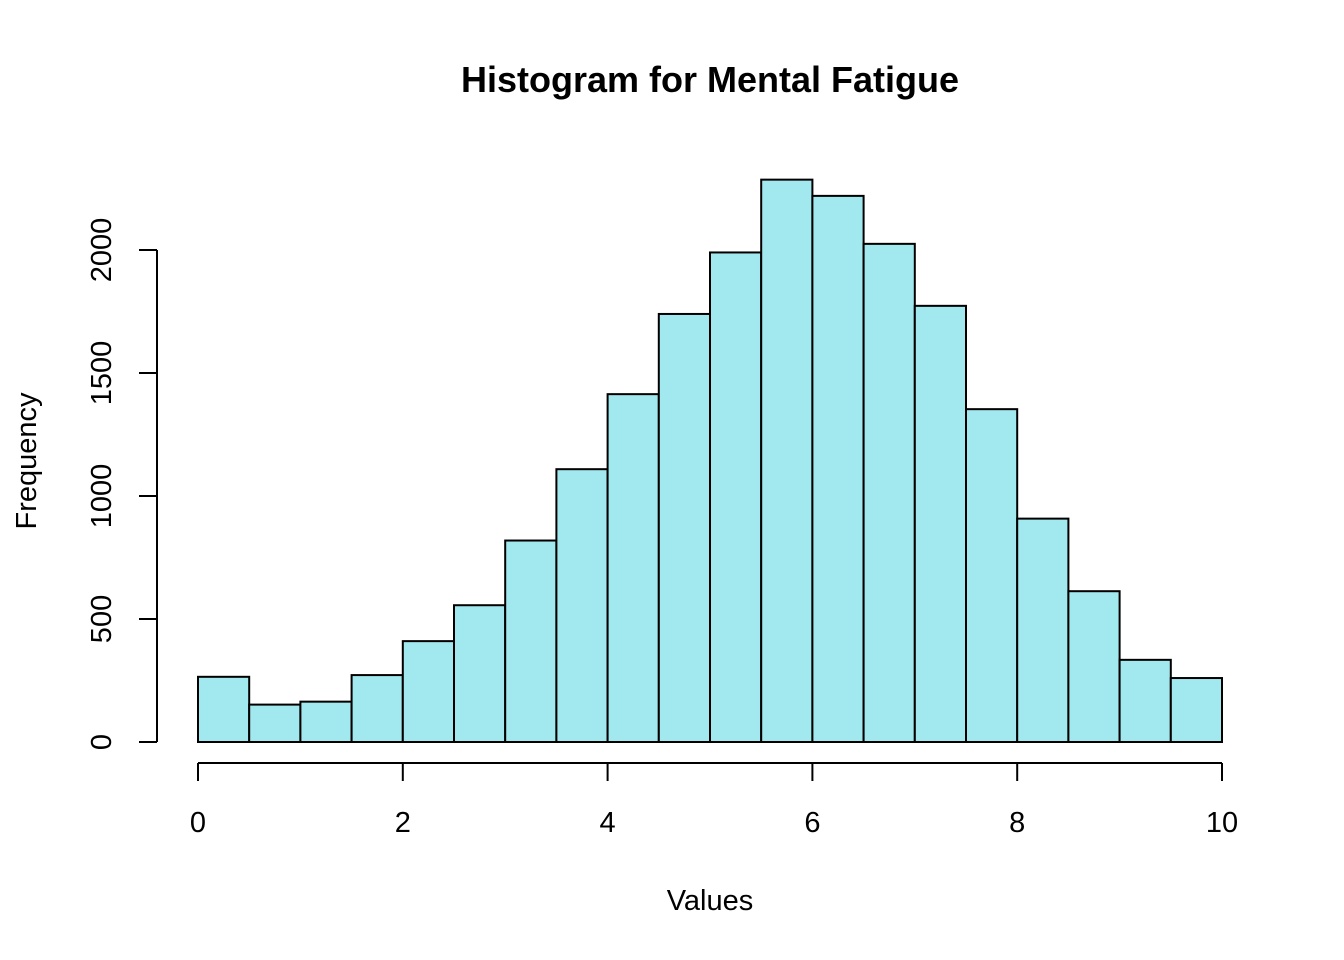  What do you see at coordinates (198, 823) in the screenshot?
I see `x-tick-label-0: 0` at bounding box center [198, 823].